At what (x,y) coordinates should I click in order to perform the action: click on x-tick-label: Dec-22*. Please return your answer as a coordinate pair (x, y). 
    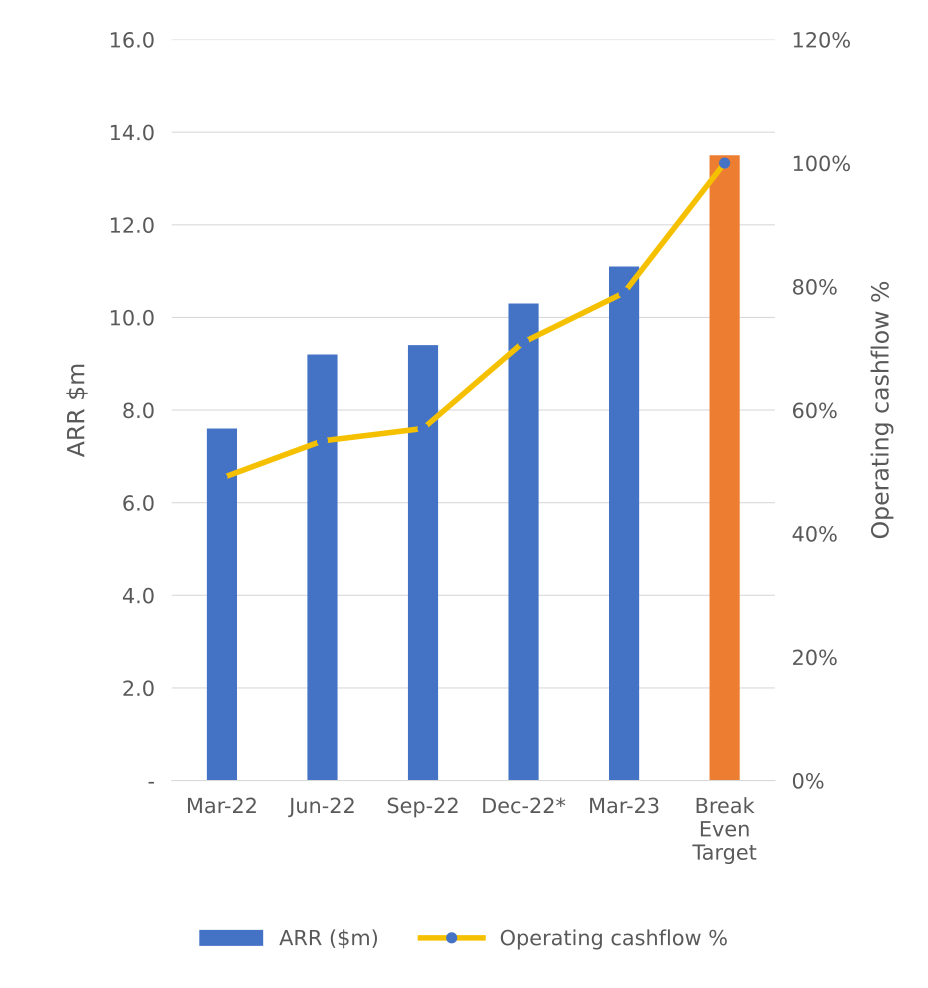
    Looking at the image, I should click on (524, 806).